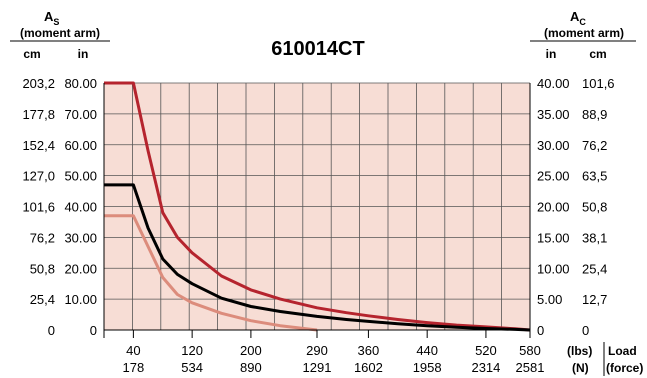 Image resolution: width=647 pixels, height=378 pixels. What do you see at coordinates (584, 33) in the screenshot?
I see `right-axis-label: (moment arm)` at bounding box center [584, 33].